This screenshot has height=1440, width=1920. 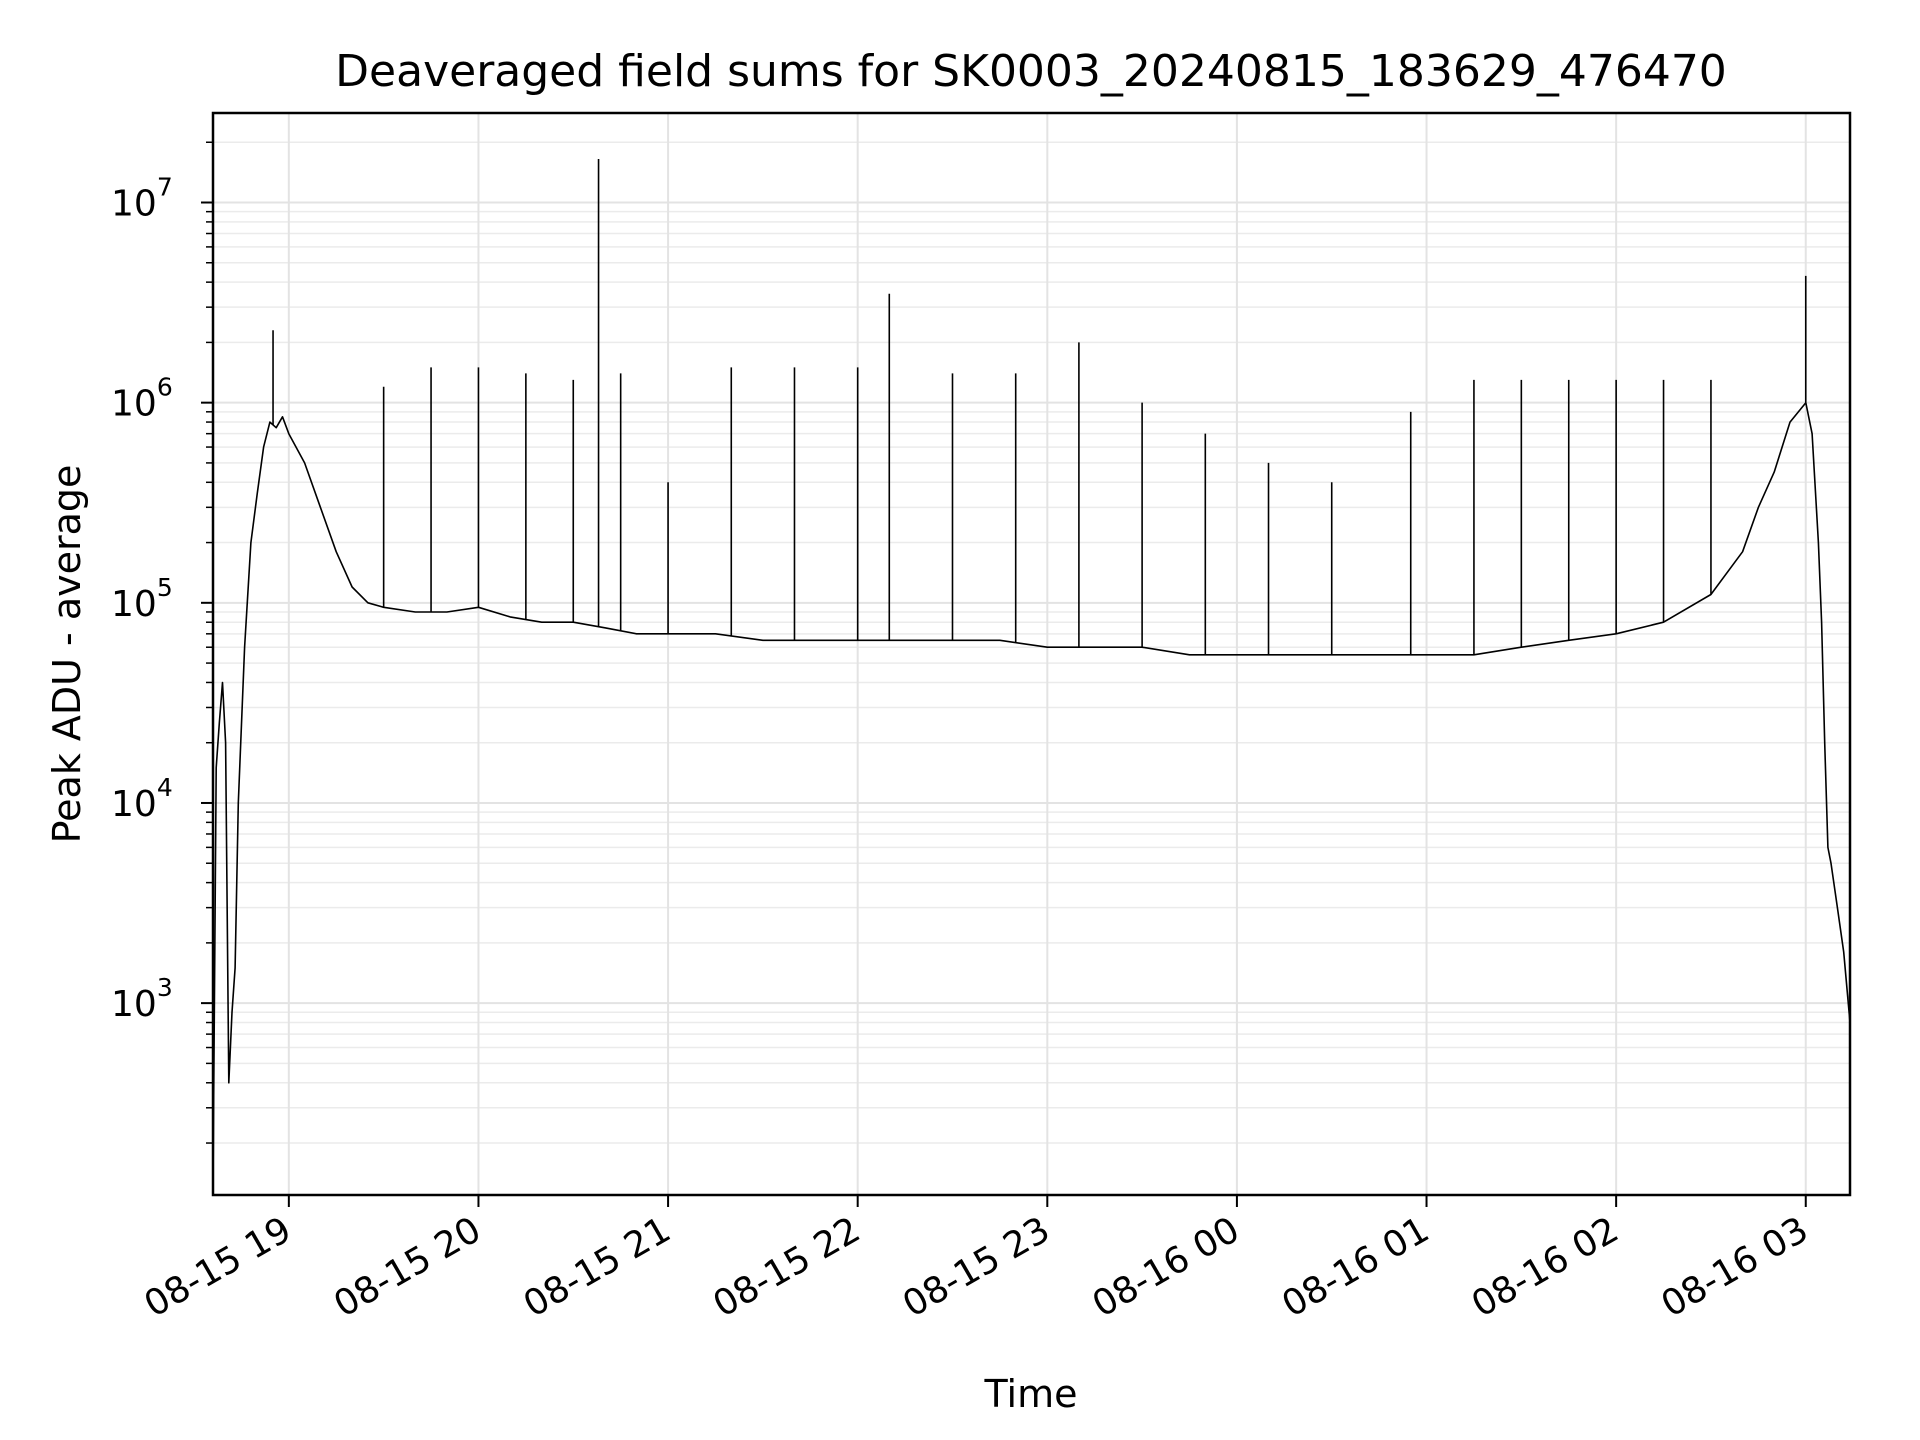 What do you see at coordinates (165, 187) in the screenshot?
I see `y-tick-exponent: 7` at bounding box center [165, 187].